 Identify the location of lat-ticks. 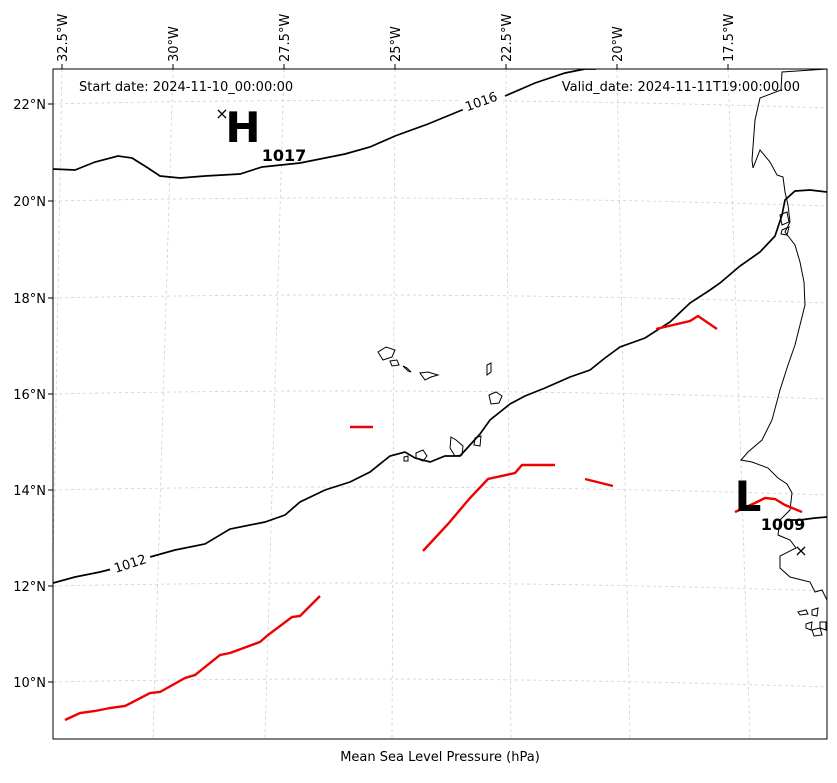
(50, 393).